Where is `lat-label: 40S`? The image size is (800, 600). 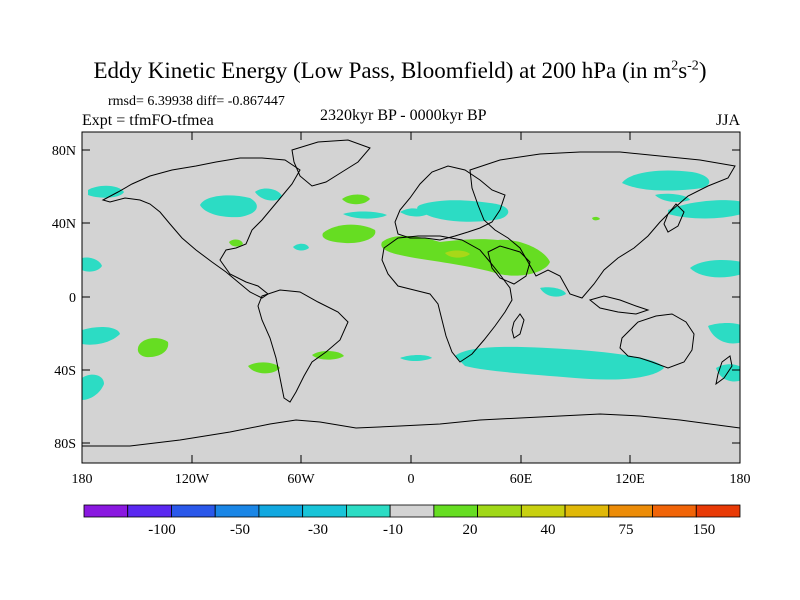
lat-label: 40S is located at coordinates (65, 371).